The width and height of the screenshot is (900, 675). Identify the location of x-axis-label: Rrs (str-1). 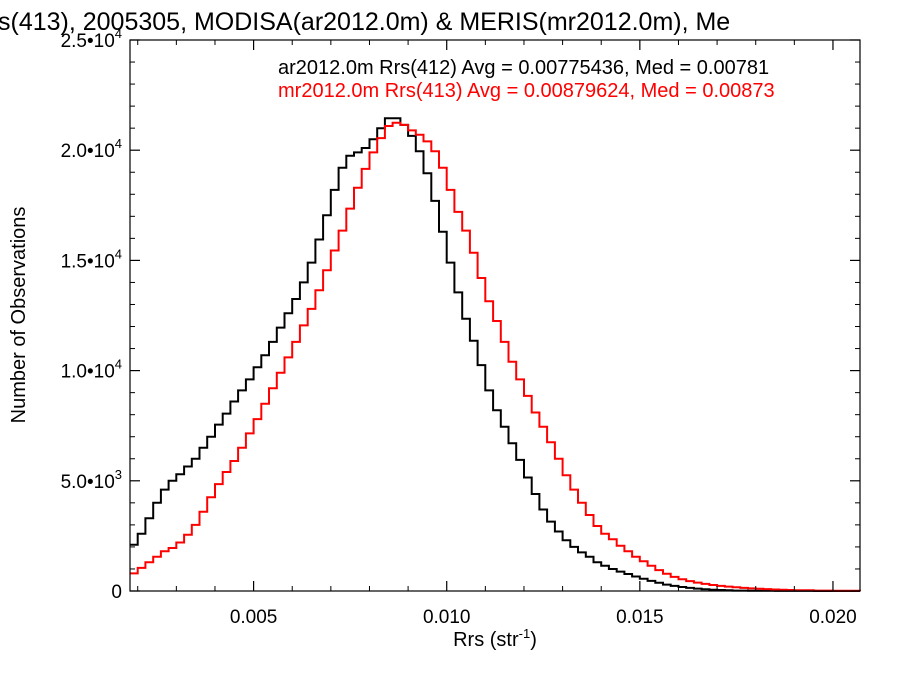
(495, 638).